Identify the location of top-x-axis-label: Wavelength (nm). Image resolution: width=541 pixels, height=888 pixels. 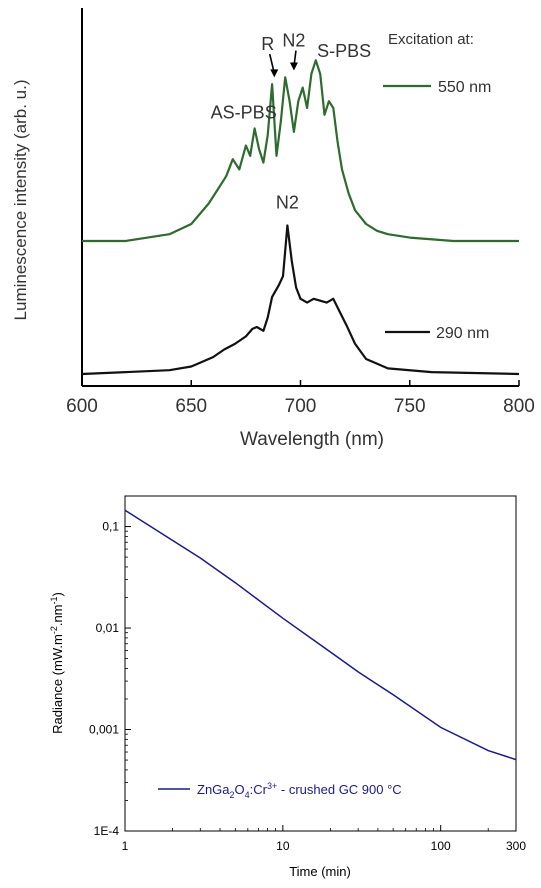
(312, 439).